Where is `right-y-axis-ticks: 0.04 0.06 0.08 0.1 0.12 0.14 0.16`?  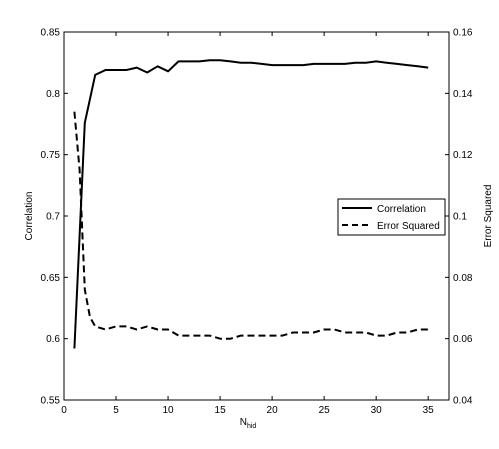 right-y-axis-ticks: 0.04 0.06 0.08 0.1 0.12 0.14 0.16 is located at coordinates (459, 217).